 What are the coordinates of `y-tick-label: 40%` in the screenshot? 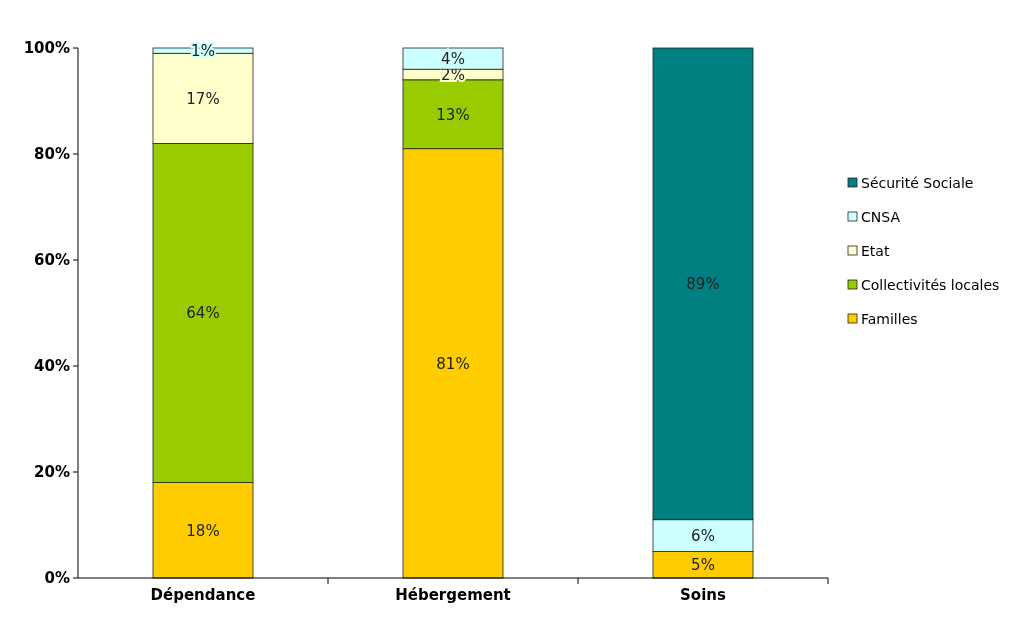 It's located at (52, 366).